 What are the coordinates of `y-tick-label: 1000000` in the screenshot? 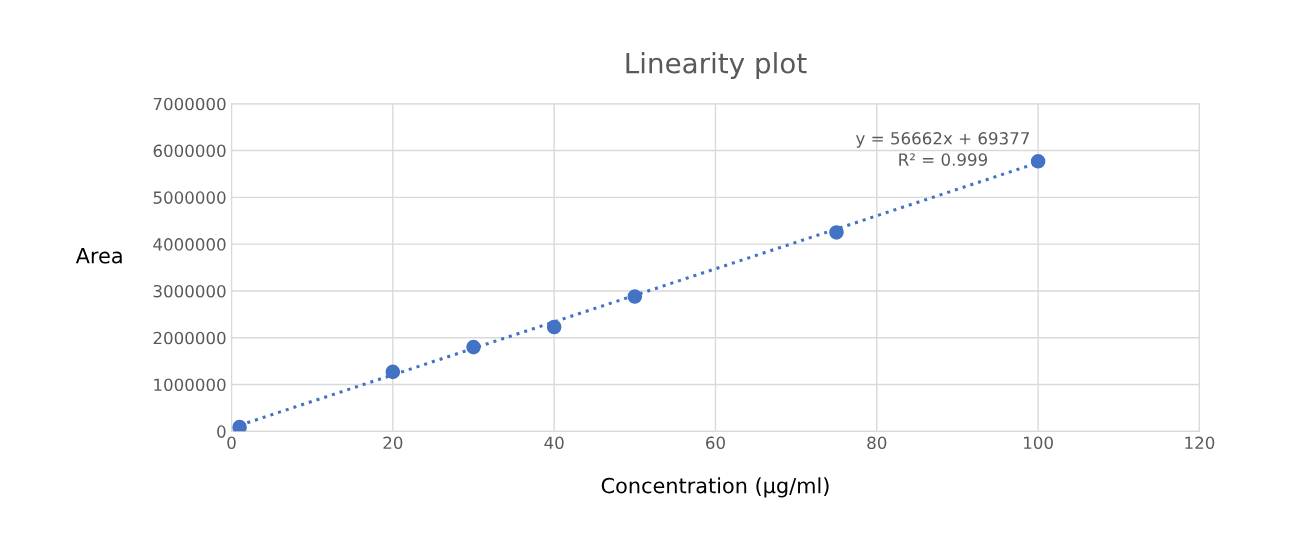 It's located at (190, 385).